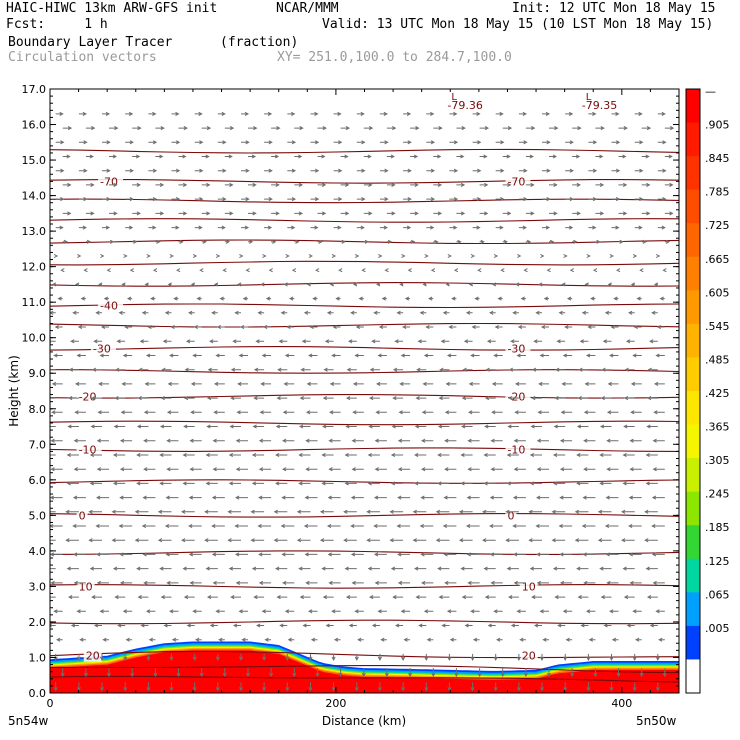 This screenshot has width=740, height=740. I want to click on x-tick-label: 400, so click(621, 703).